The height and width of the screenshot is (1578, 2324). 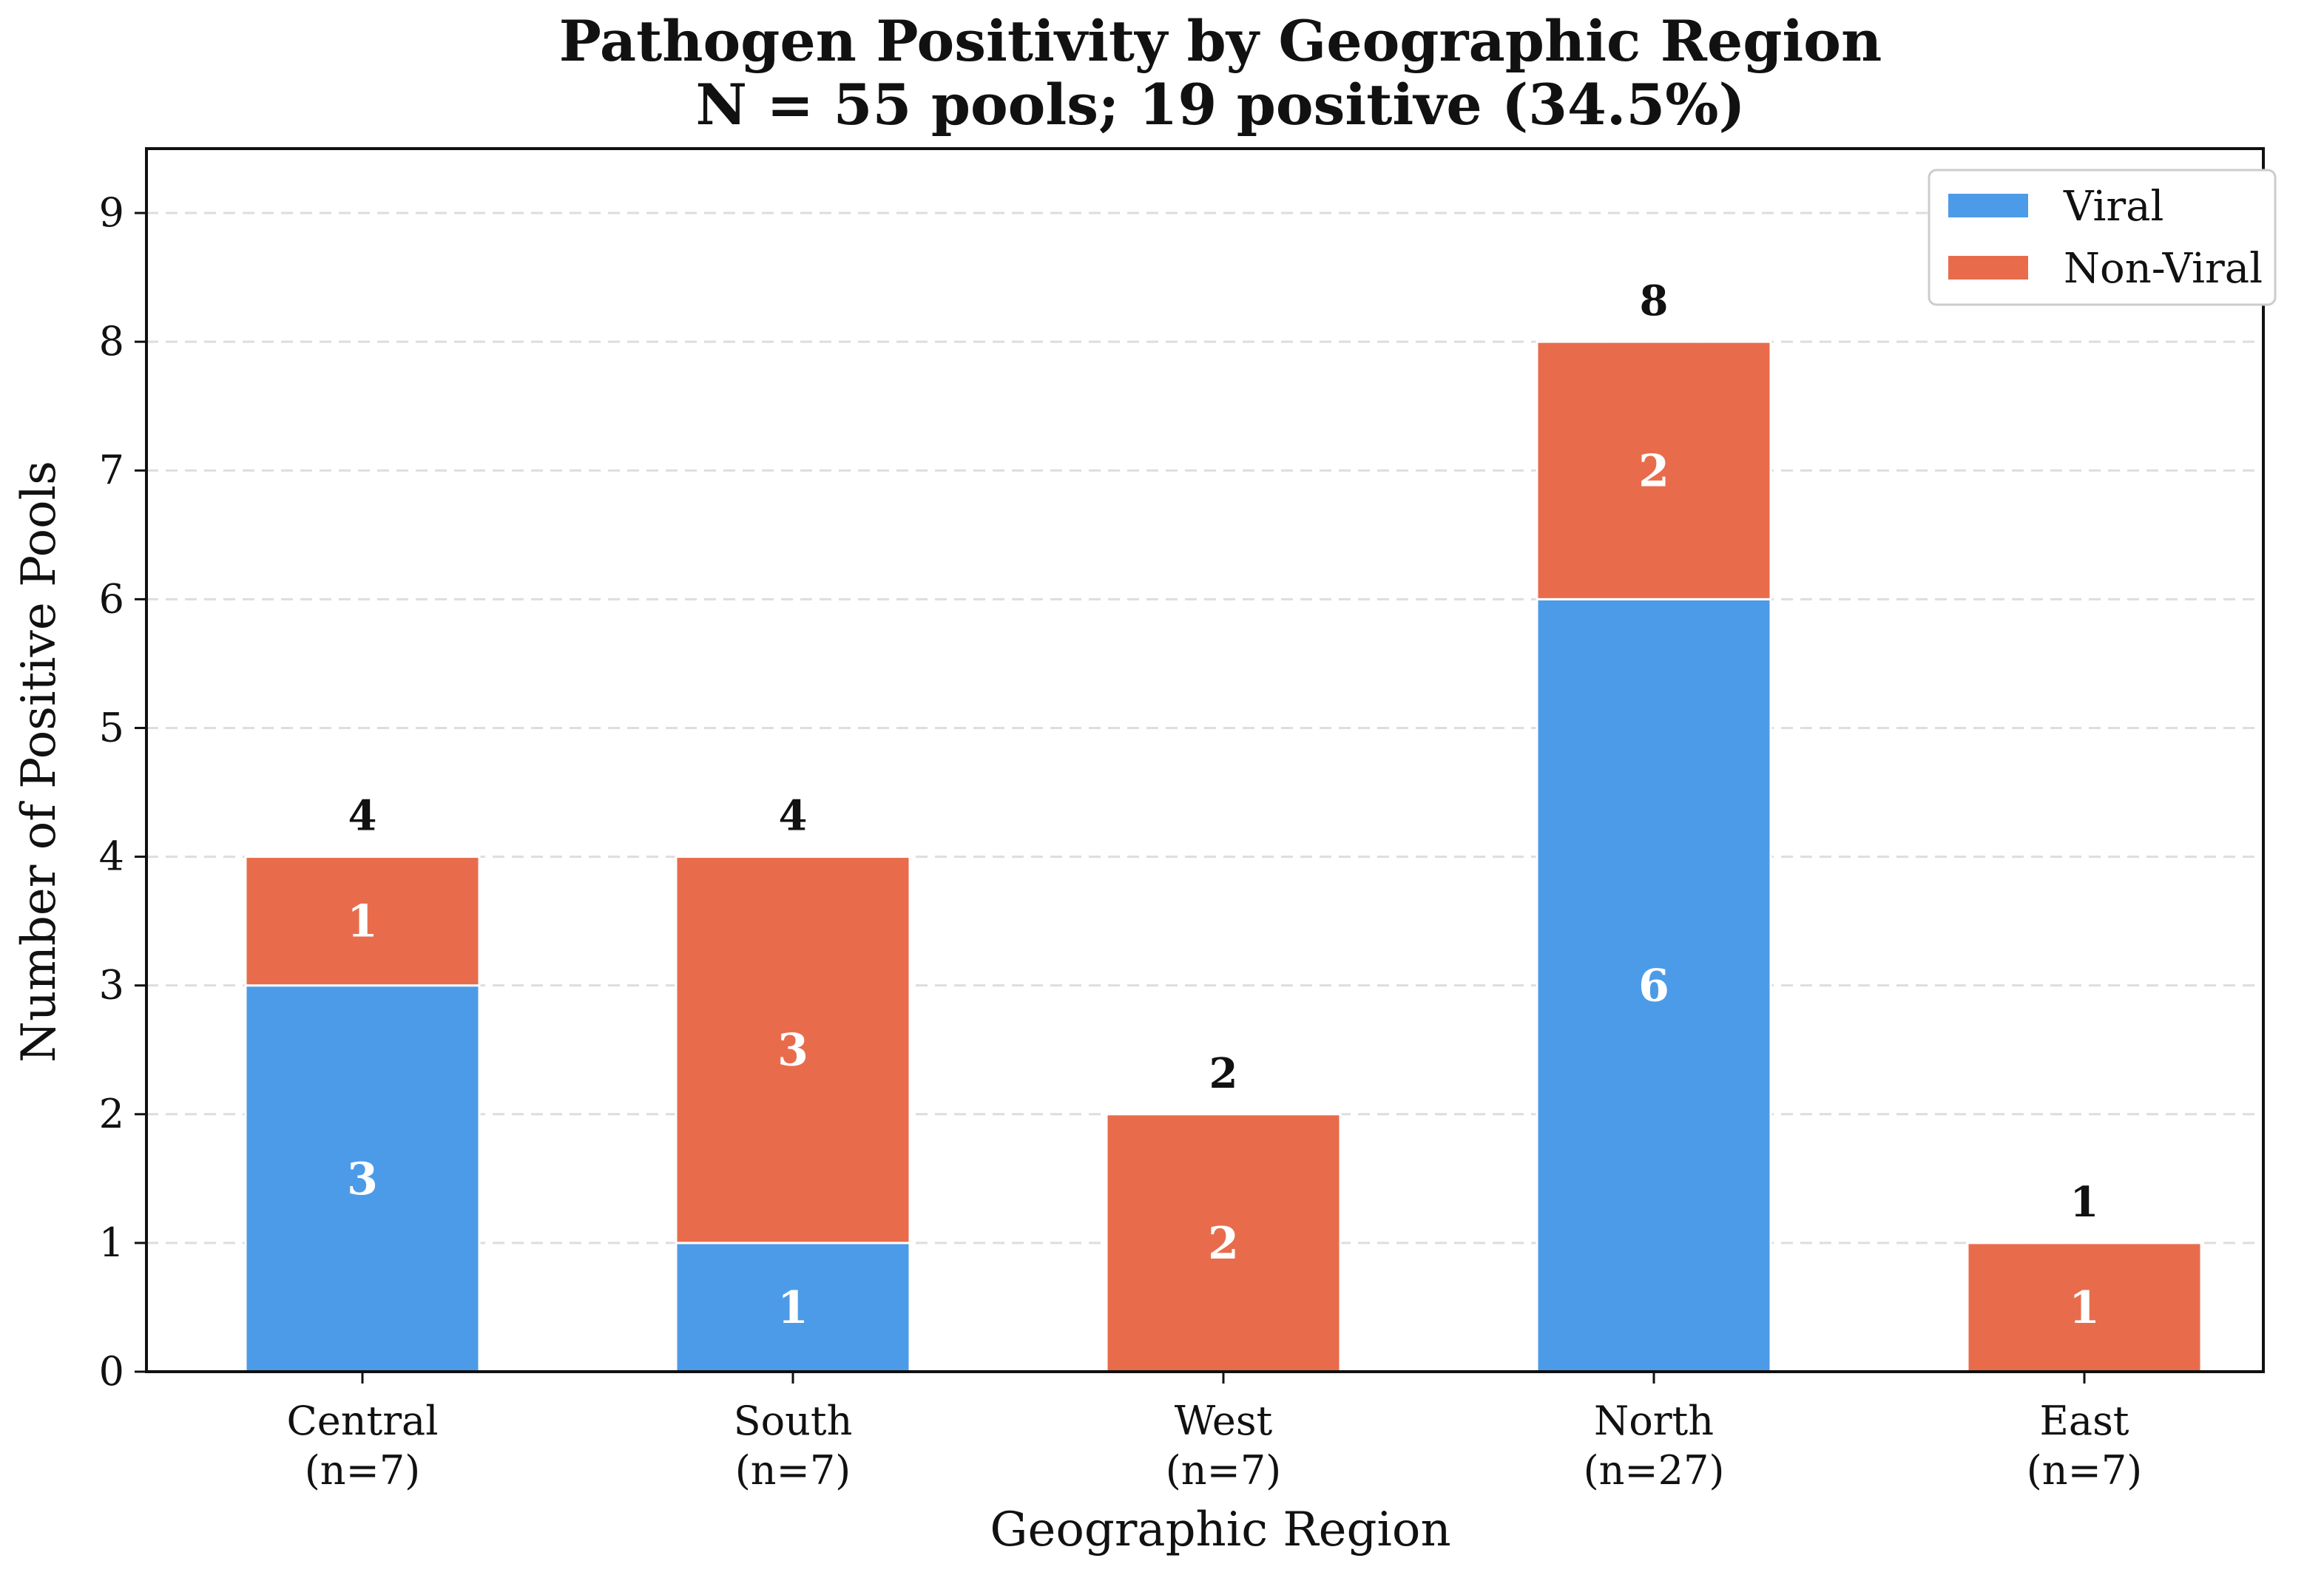 I want to click on total-label-central: 4, so click(x=362, y=816).